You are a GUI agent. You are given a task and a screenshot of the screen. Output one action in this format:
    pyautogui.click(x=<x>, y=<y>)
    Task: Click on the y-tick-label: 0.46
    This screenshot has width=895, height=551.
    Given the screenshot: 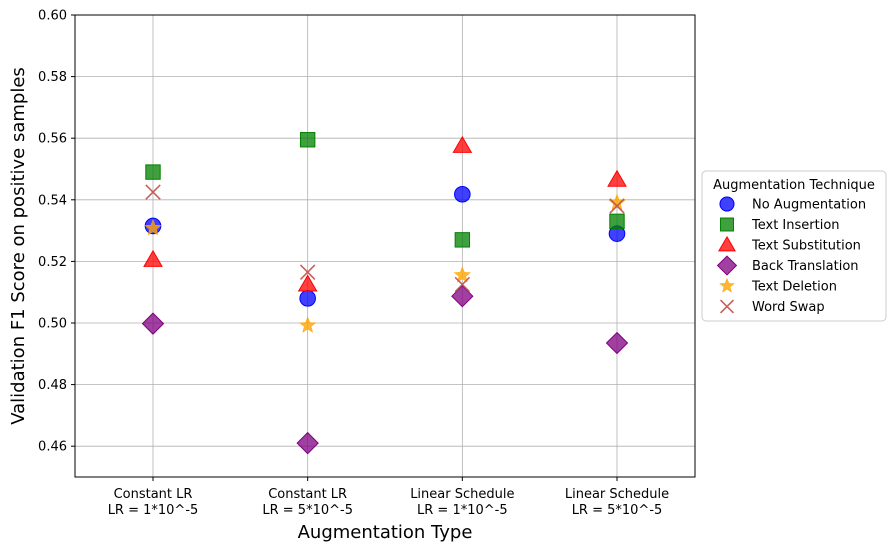 What is the action you would take?
    pyautogui.click(x=52, y=447)
    